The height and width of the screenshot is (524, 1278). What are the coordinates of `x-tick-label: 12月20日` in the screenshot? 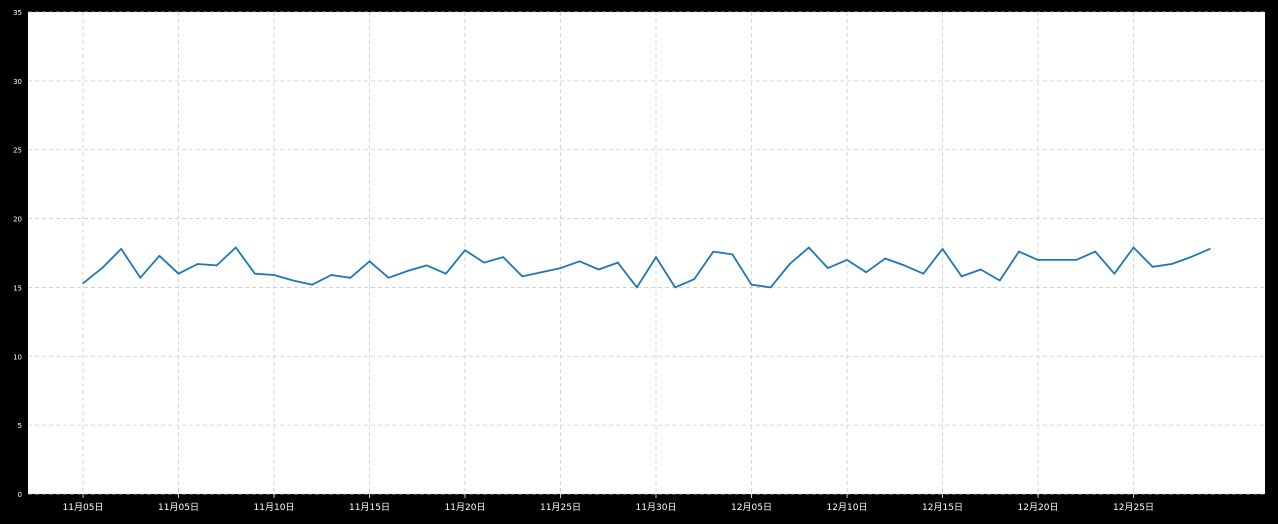 It's located at (1038, 507).